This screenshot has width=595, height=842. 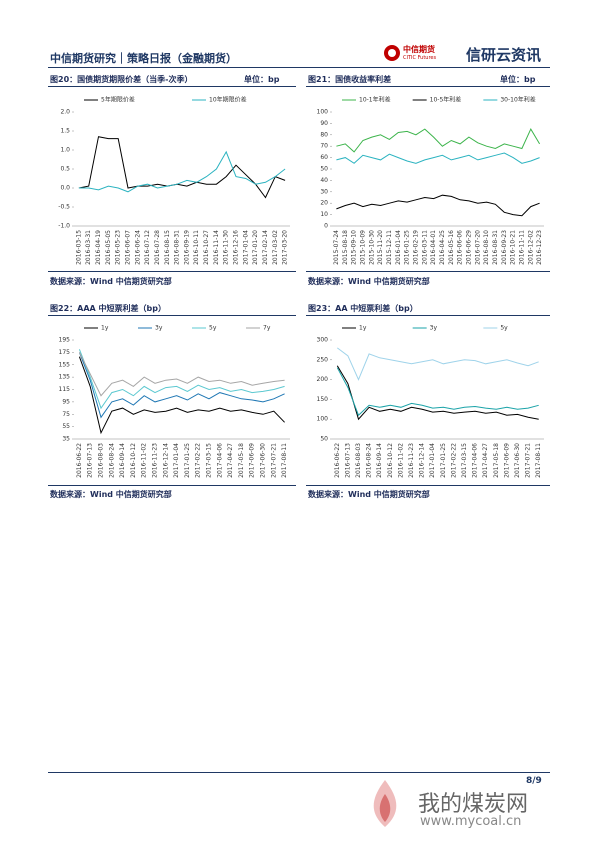 I want to click on x-tick-label: 2015-07-24, so click(x=336, y=247).